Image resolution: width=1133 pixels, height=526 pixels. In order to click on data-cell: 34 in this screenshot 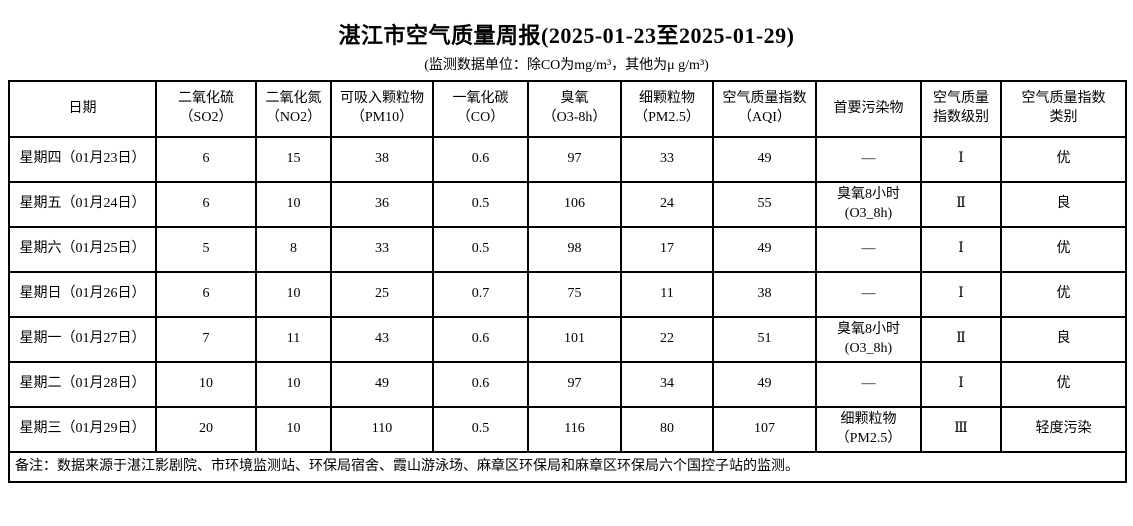, I will do `click(667, 384)`.